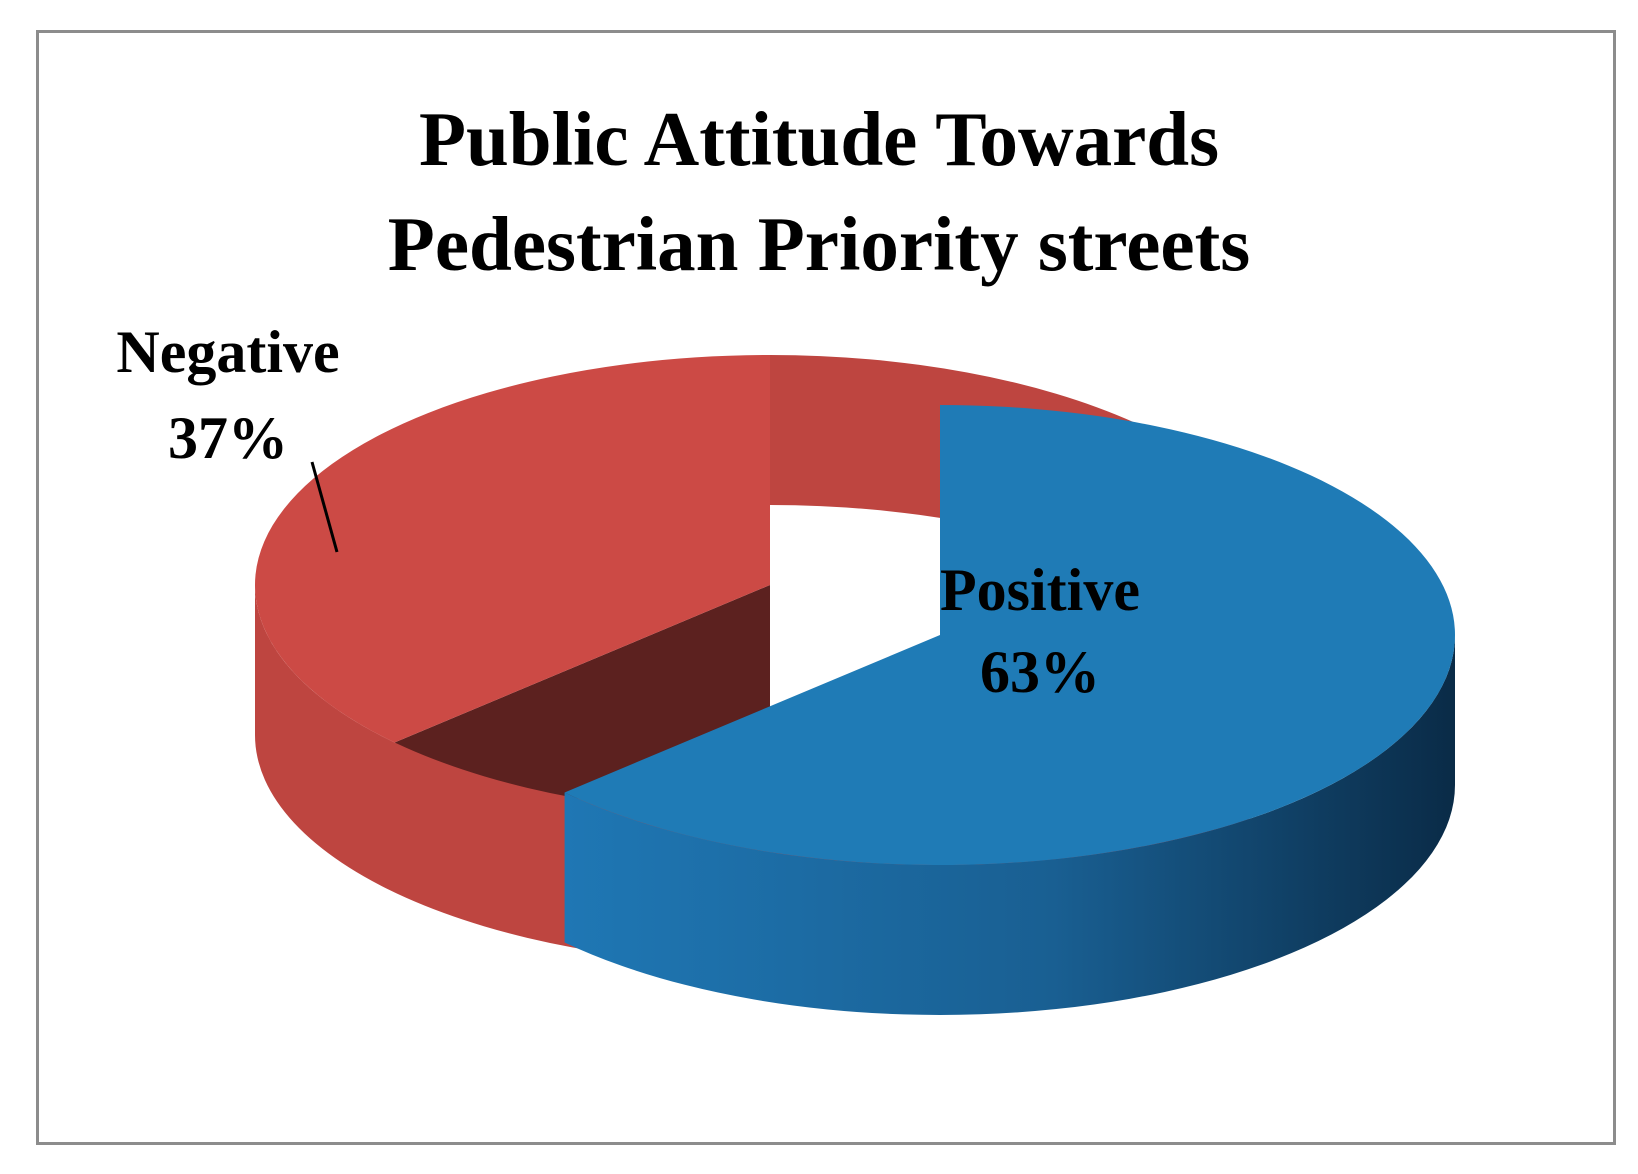 The height and width of the screenshot is (1174, 1638). Describe the element at coordinates (819, 139) in the screenshot. I see `chart-title-line-1: Public Attitude Towards` at that location.